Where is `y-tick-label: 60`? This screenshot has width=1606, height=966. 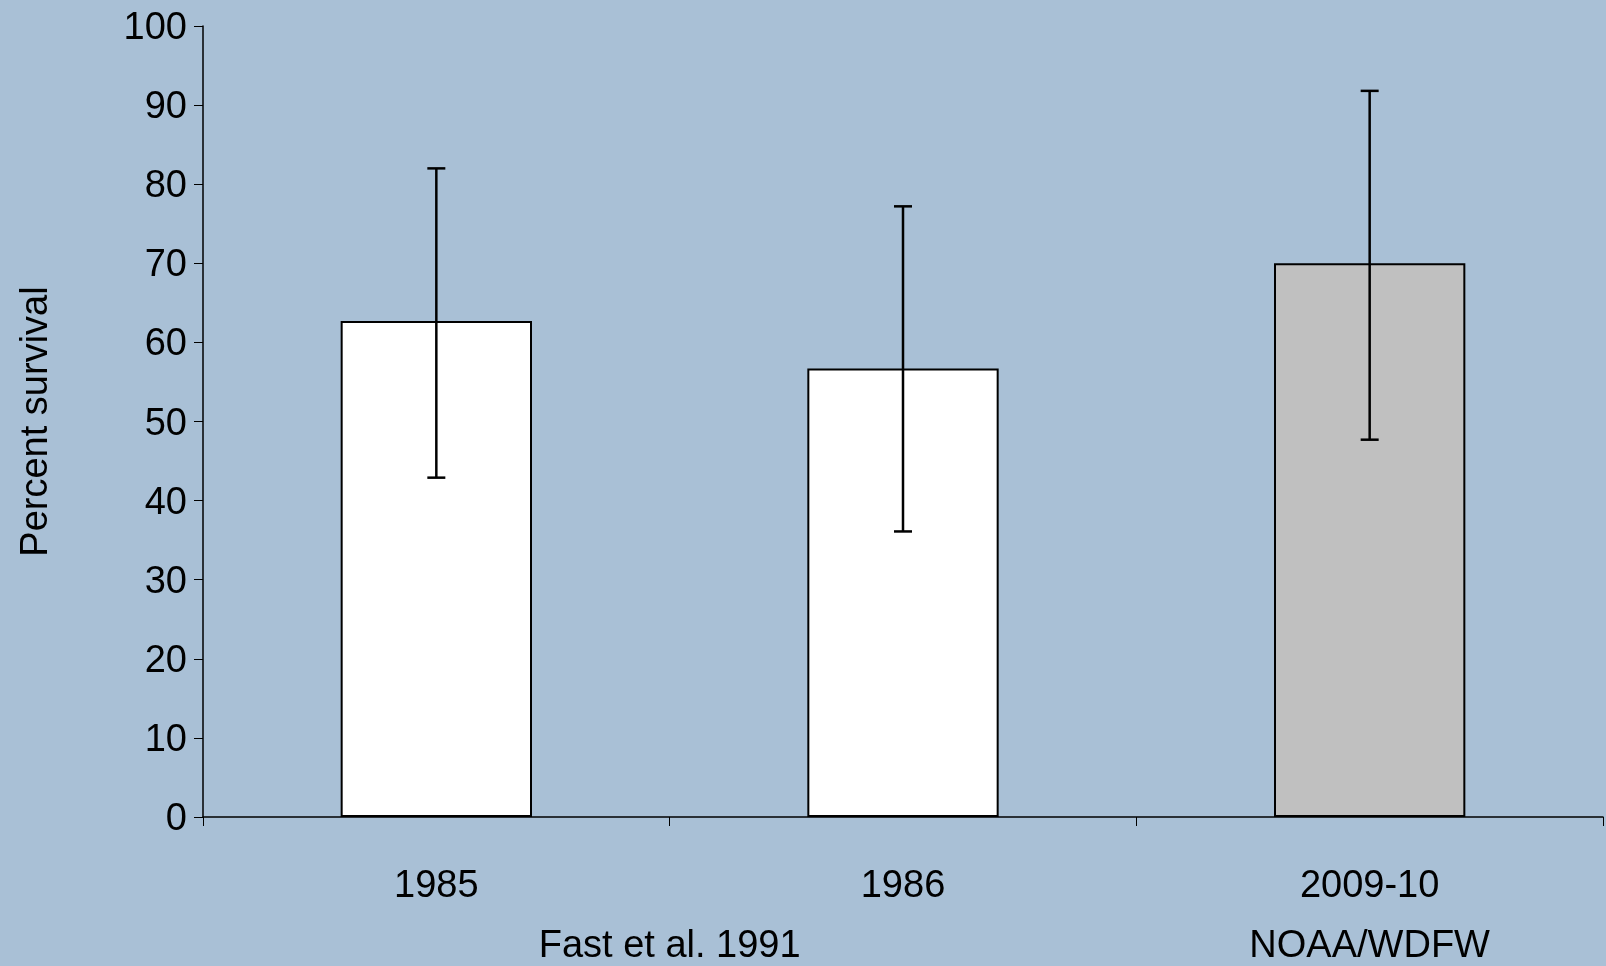 y-tick-label: 60 is located at coordinates (165, 342).